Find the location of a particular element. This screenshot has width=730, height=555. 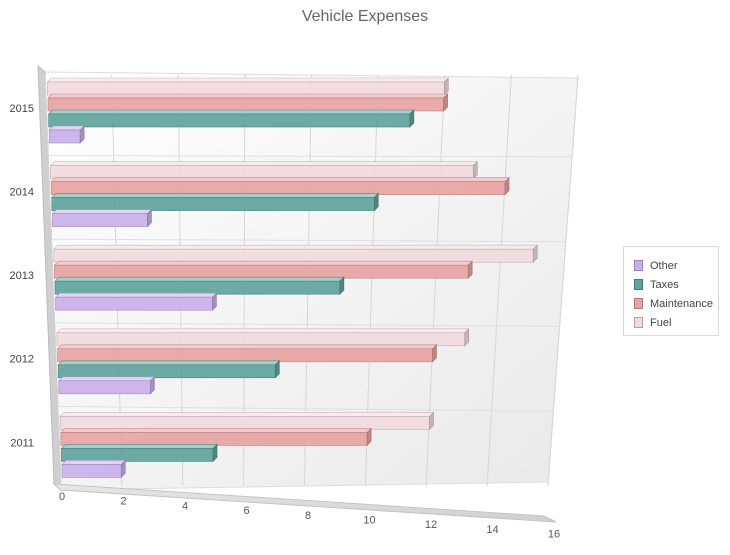

bar-fuel-2012 is located at coordinates (263, 337).